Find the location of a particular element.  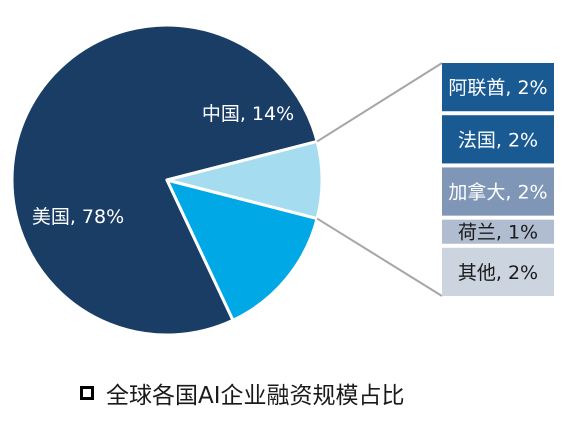

bar-segment-阿联酋 is located at coordinates (498, 87).